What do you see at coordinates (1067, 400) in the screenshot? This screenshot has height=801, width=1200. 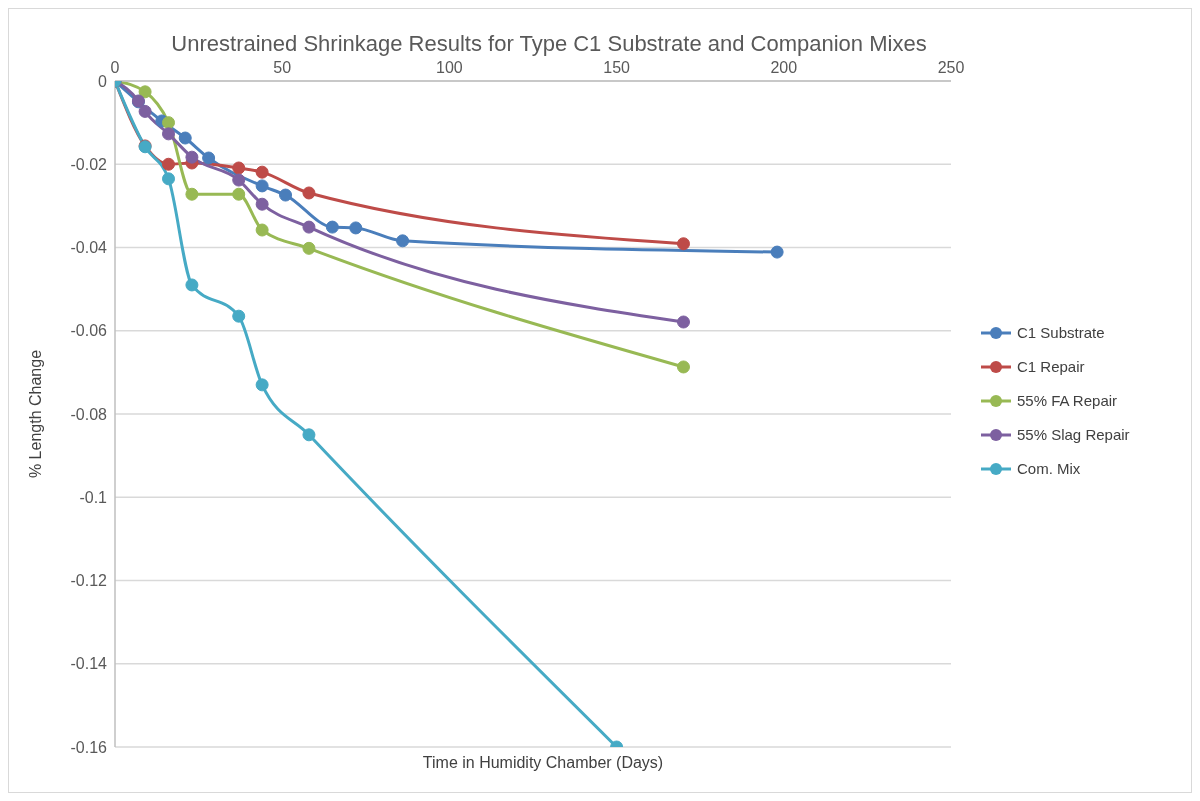 I see `legend-label: 55% FA Repair` at bounding box center [1067, 400].